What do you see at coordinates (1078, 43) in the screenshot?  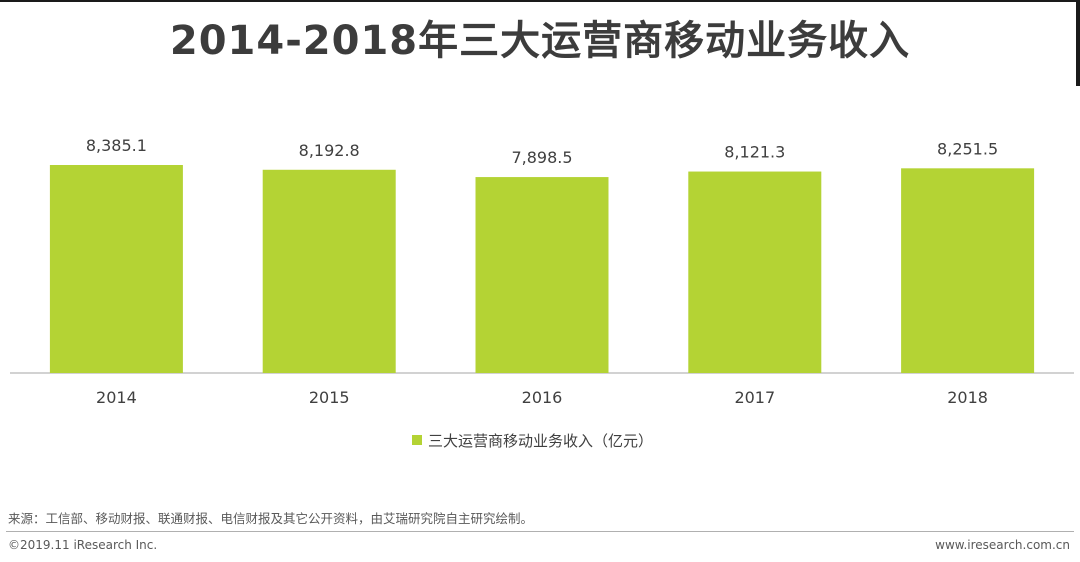 I see `right-border-accent` at bounding box center [1078, 43].